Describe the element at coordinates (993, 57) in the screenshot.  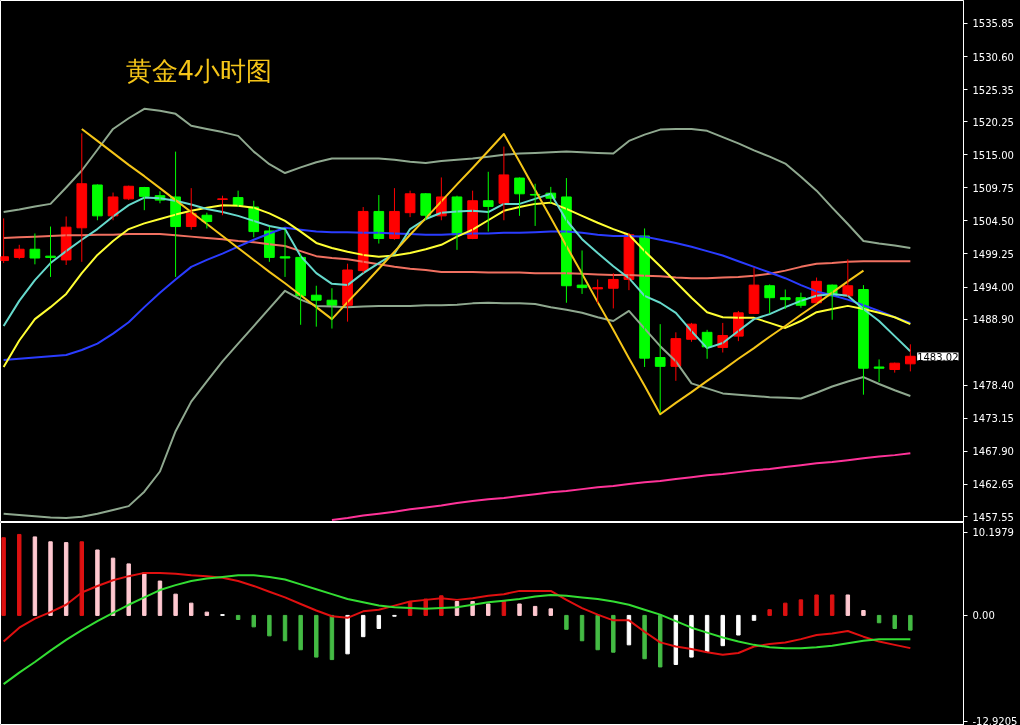
I see `y-tick-label: 1530.60` at that location.